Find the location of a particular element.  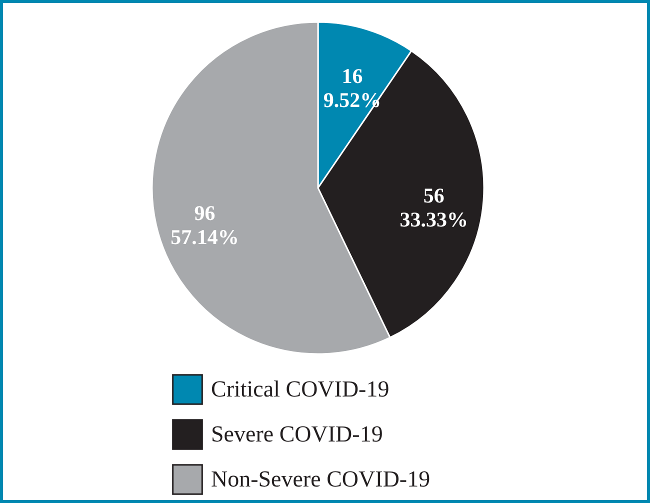

legend-label: Severe COVID-19 is located at coordinates (297, 434).